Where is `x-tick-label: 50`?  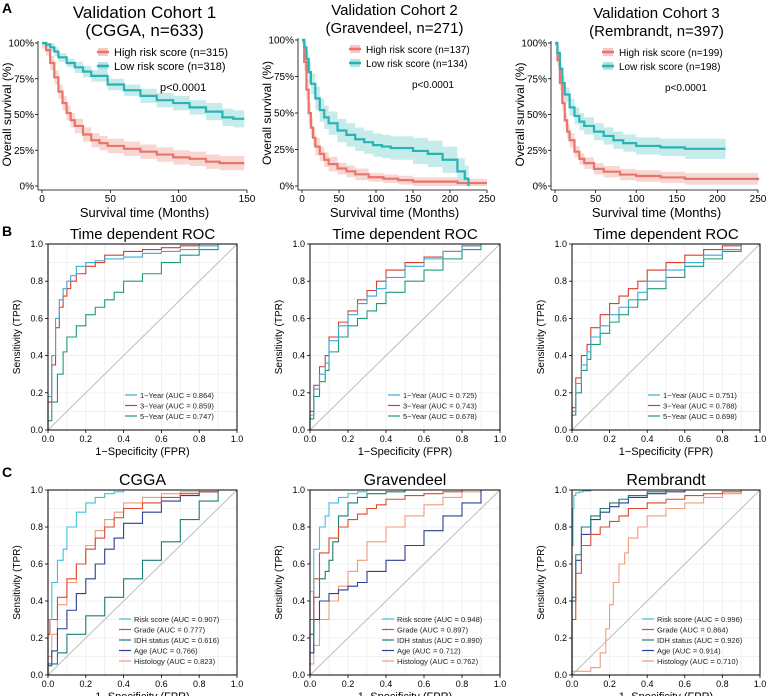 x-tick-label: 50 is located at coordinates (339, 199).